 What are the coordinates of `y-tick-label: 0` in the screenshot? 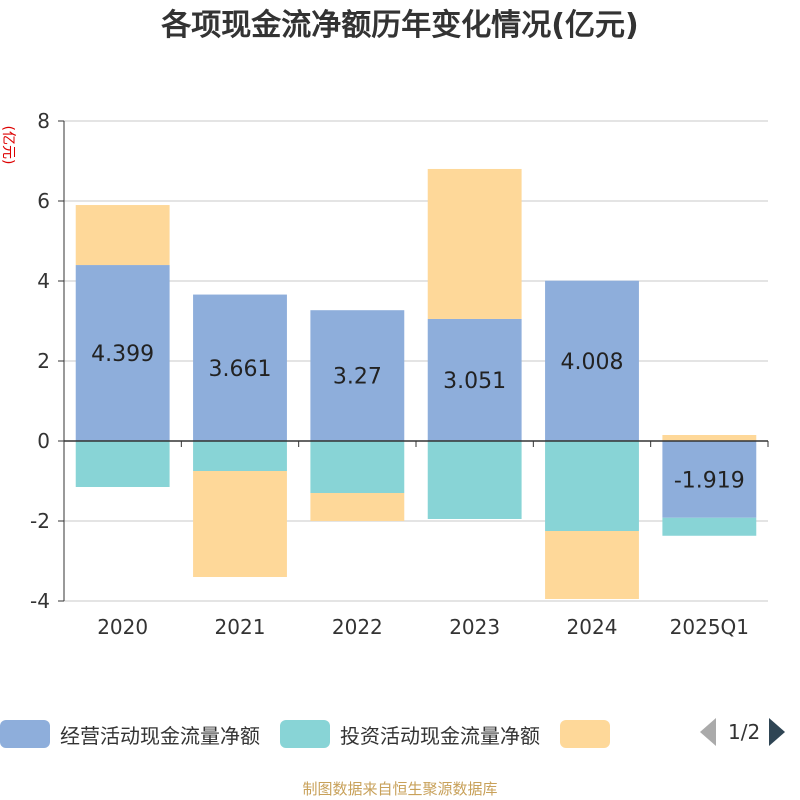 It's located at (43, 441).